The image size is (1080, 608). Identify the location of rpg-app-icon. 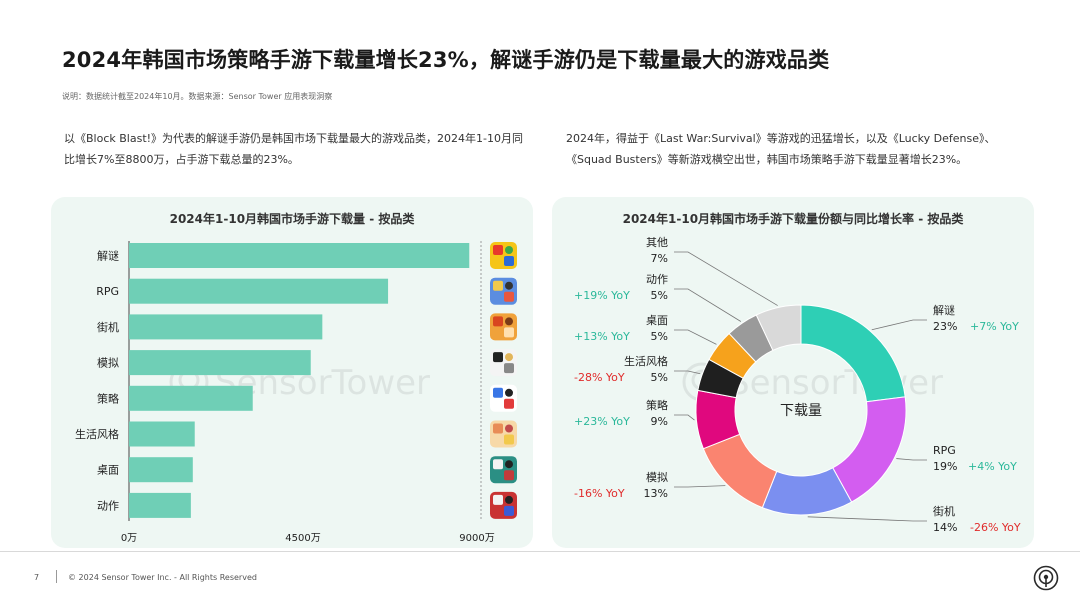
(503, 291).